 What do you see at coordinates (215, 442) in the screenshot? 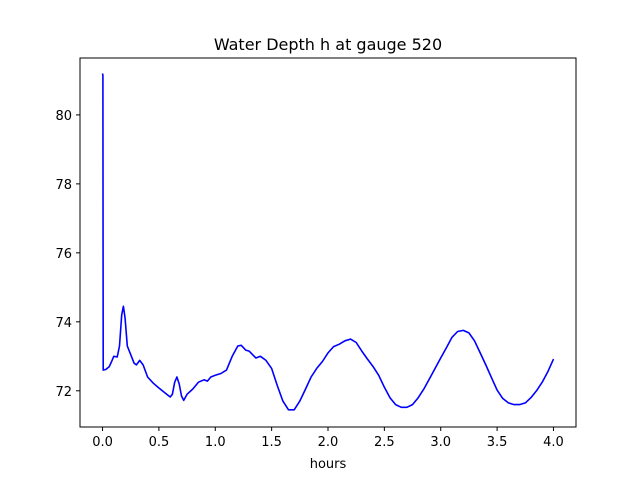
I see `x-tick-label: 1.0` at bounding box center [215, 442].